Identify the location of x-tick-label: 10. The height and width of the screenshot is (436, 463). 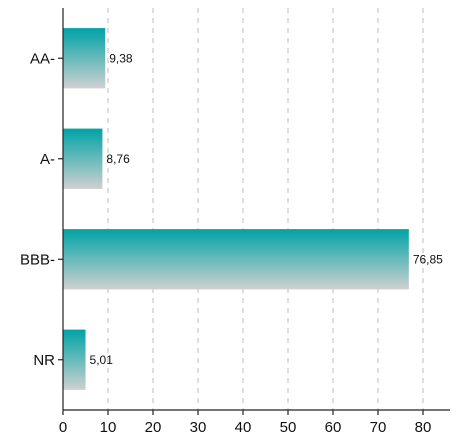
(108, 427).